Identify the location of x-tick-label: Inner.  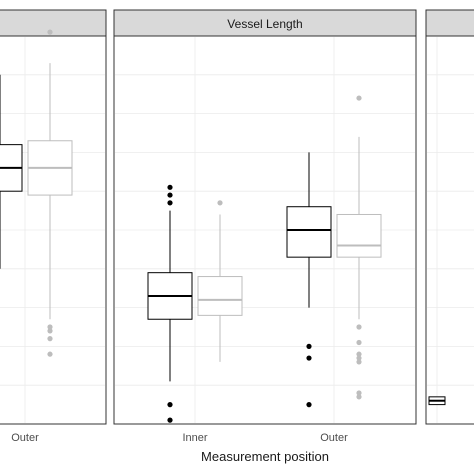
(194, 438).